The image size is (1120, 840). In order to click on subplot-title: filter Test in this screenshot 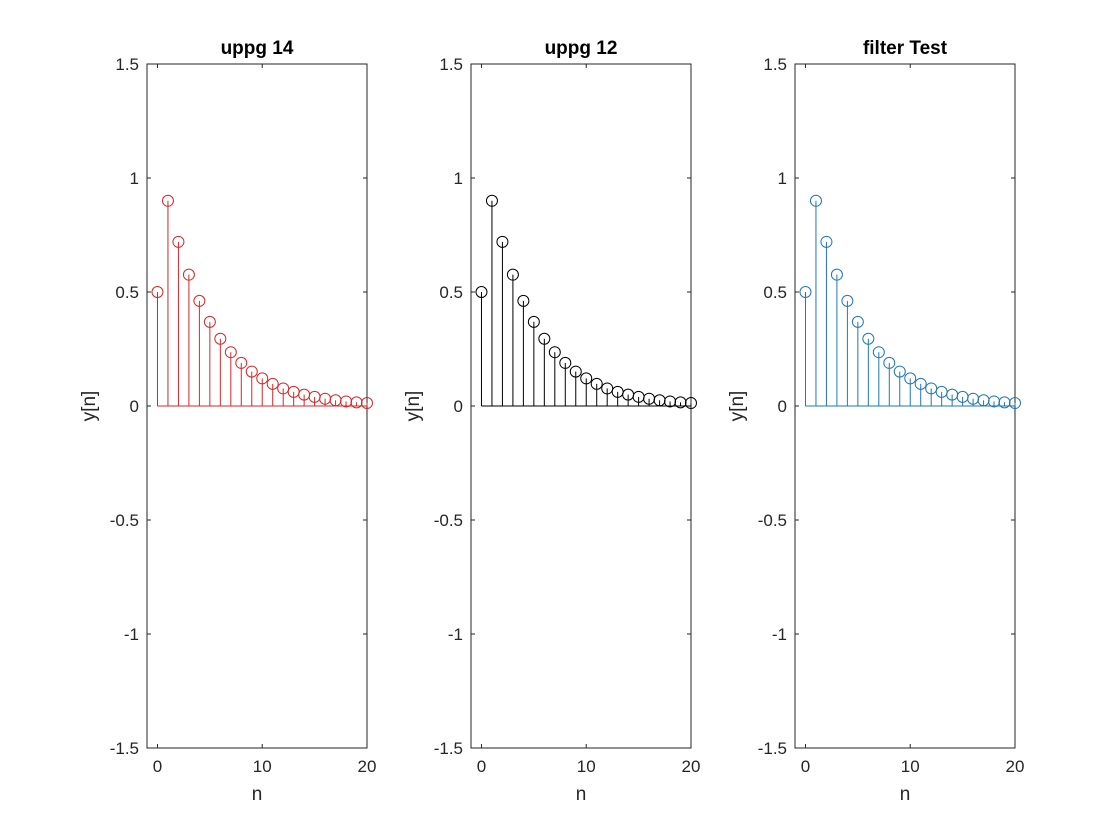, I will do `click(905, 48)`.